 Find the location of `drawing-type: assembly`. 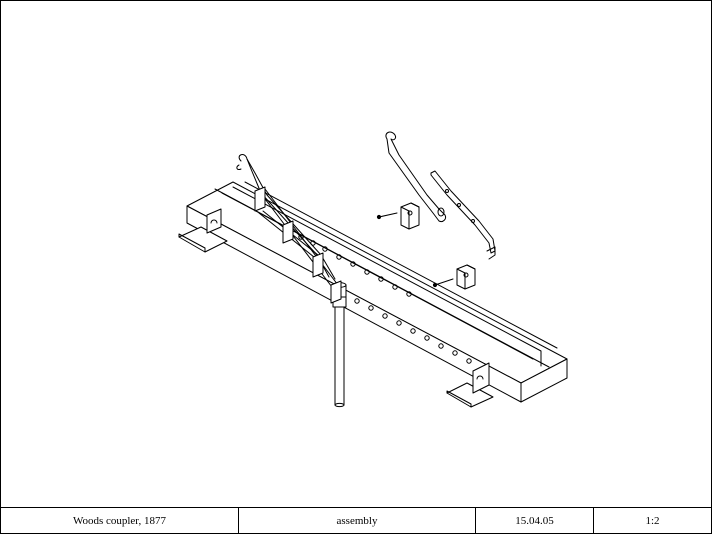

drawing-type: assembly is located at coordinates (356, 521).